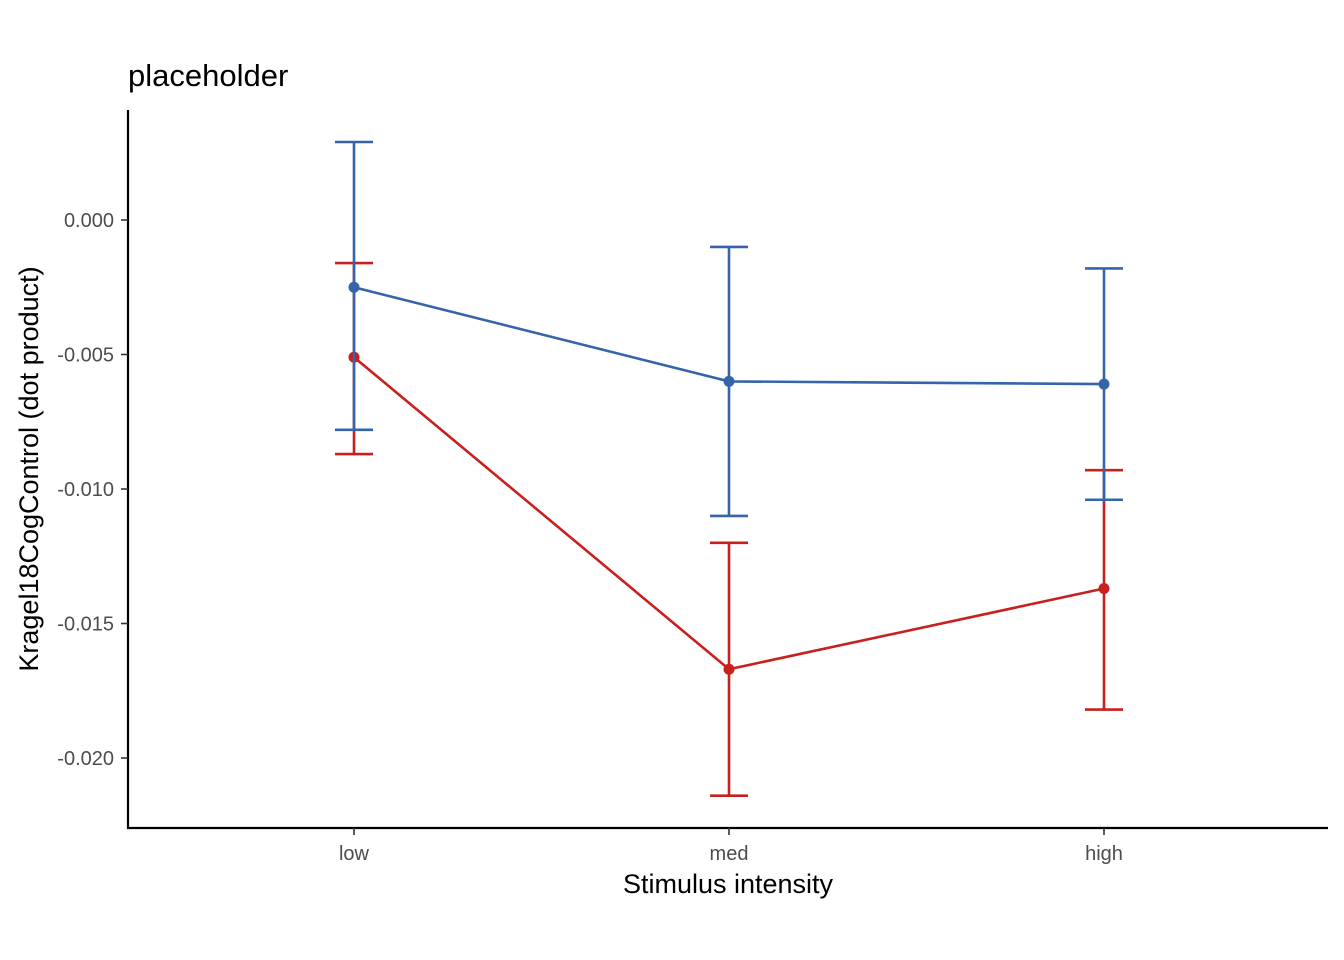 The image size is (1344, 960). I want to click on y-tick-label: -0.015, so click(85, 625).